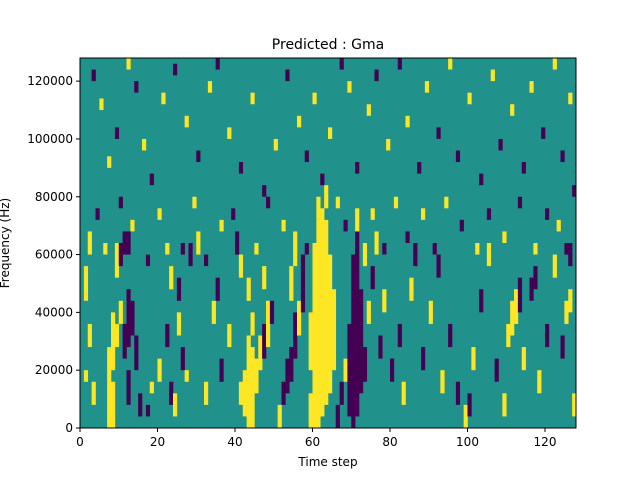  I want to click on x-tick-label: 120, so click(545, 442).